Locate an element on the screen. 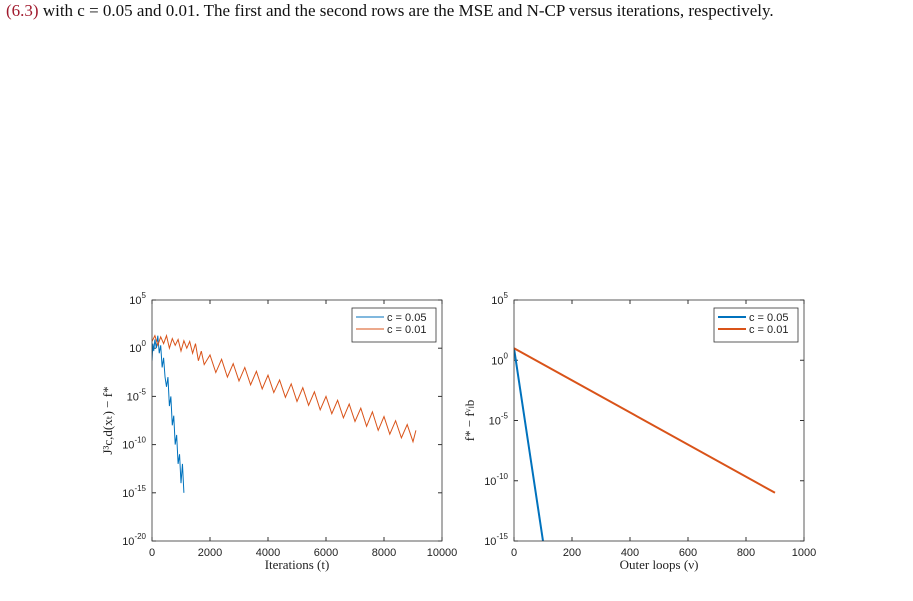 Image resolution: width=913 pixels, height=601 pixels. y-tick-label: 10⁻²⁰ is located at coordinates (134, 540).